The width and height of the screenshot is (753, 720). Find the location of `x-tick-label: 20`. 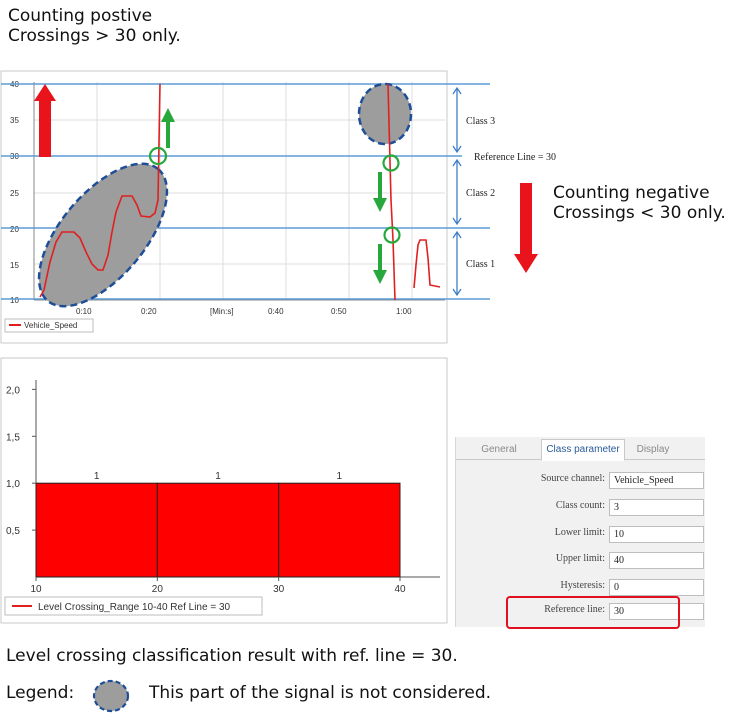

x-tick-label: 20 is located at coordinates (158, 589).